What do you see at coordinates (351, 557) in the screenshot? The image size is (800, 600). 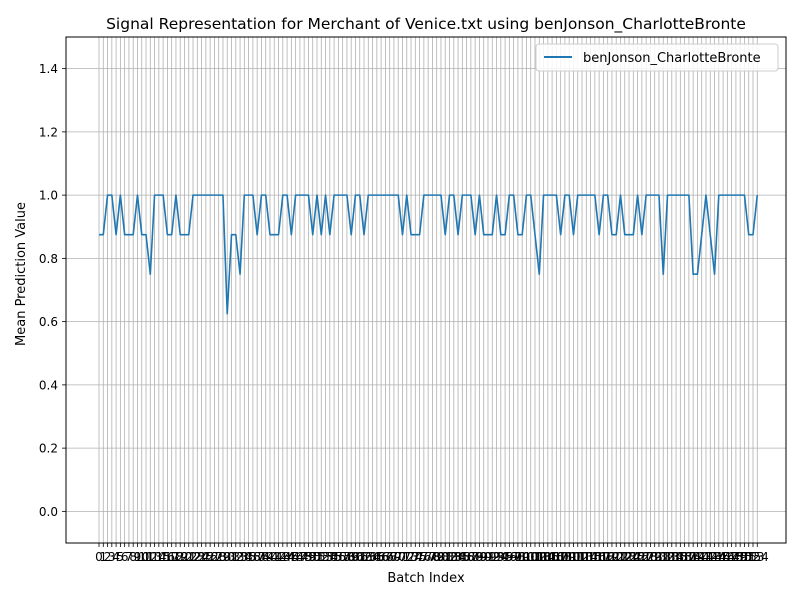 I see `x-tick-label: 59` at bounding box center [351, 557].